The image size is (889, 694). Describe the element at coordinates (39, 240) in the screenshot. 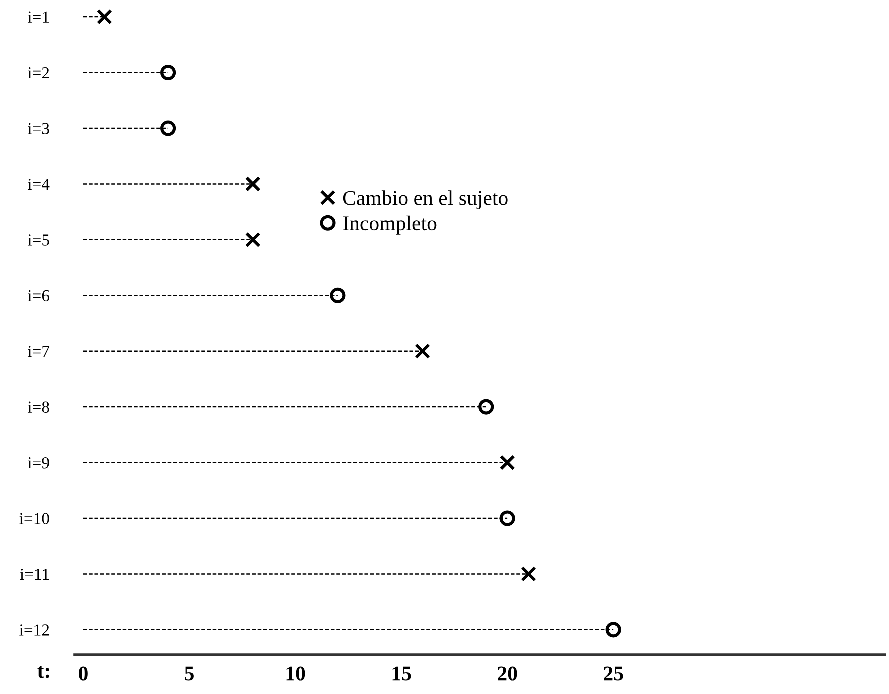

I see `y-tick-label: i=5` at that location.